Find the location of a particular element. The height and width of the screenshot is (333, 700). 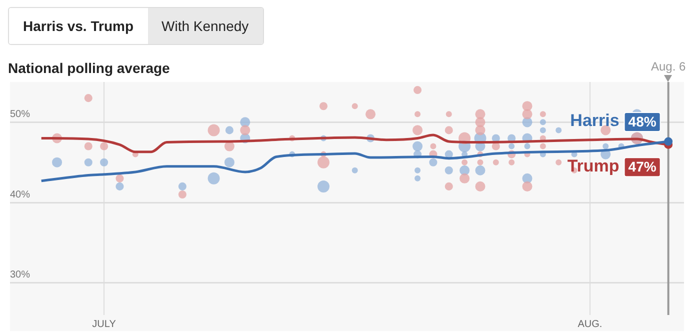

legend-label: Harris is located at coordinates (595, 120).